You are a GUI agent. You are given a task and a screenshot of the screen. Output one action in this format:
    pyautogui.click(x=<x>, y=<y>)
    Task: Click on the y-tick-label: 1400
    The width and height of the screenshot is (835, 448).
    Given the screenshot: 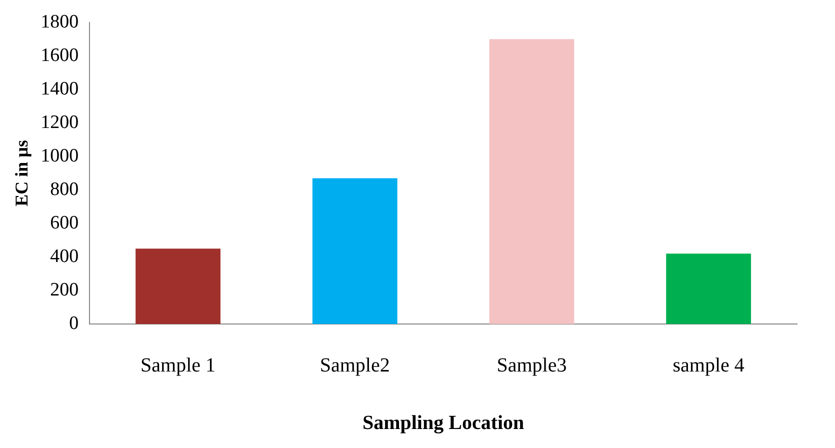 What is the action you would take?
    pyautogui.click(x=59, y=89)
    